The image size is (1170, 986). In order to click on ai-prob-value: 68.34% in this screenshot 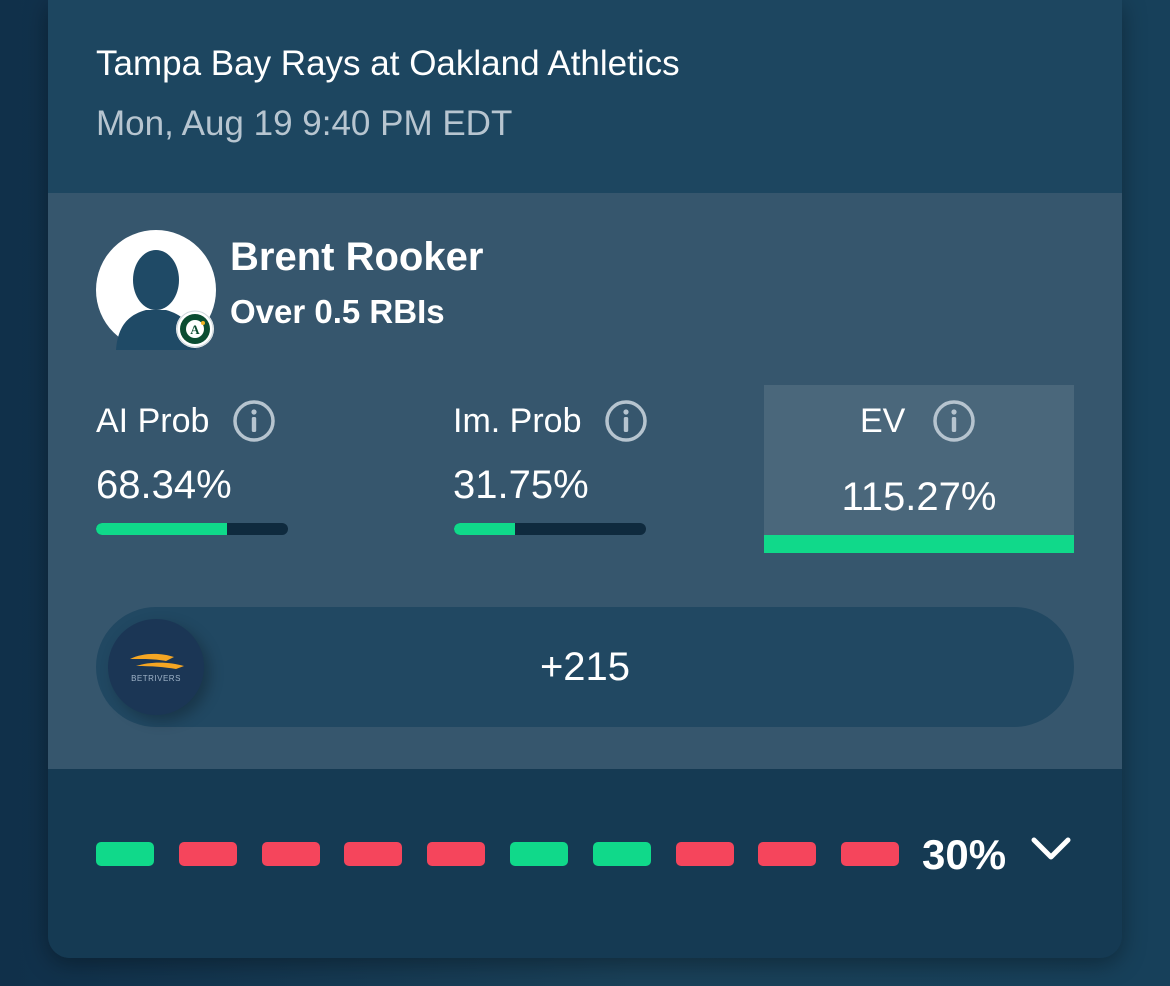, I will do `click(164, 485)`.